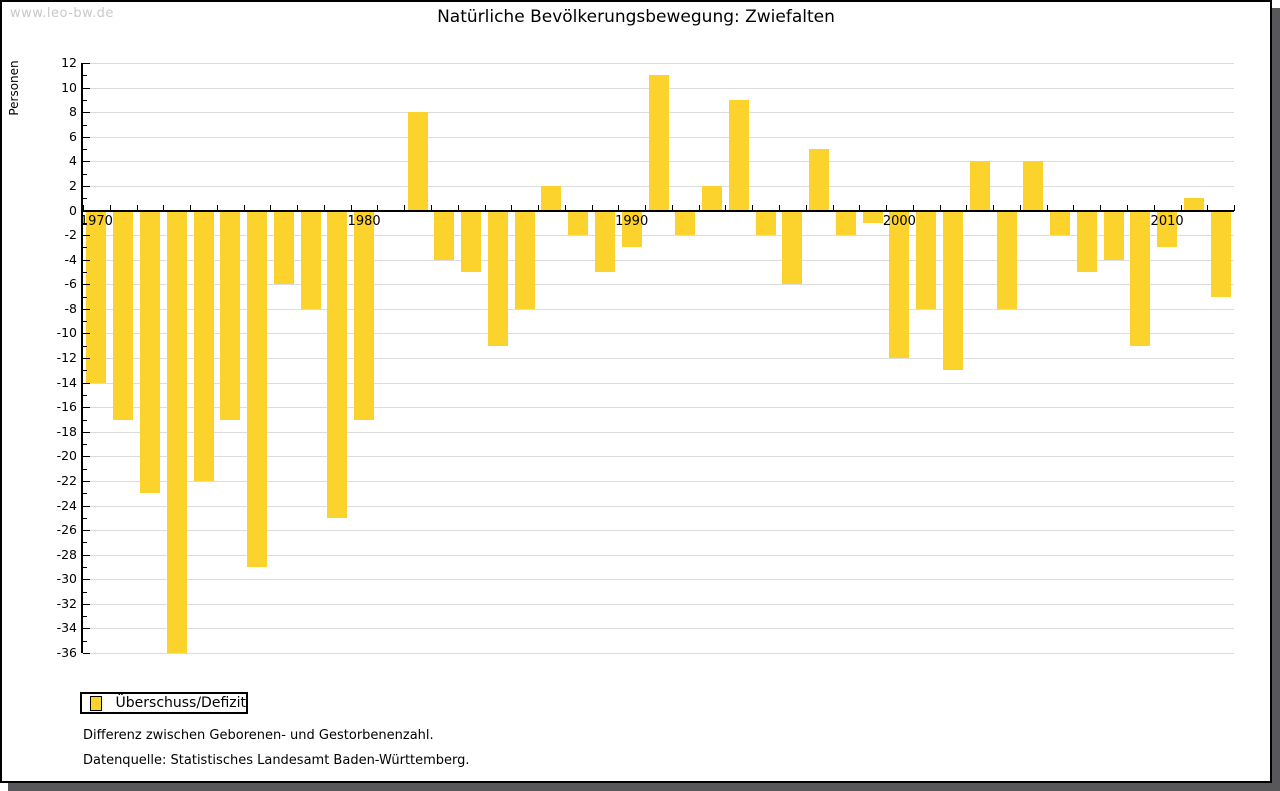 Image resolution: width=1280 pixels, height=791 pixels. What do you see at coordinates (70, 259) in the screenshot?
I see `y-tick-label: -4` at bounding box center [70, 259].